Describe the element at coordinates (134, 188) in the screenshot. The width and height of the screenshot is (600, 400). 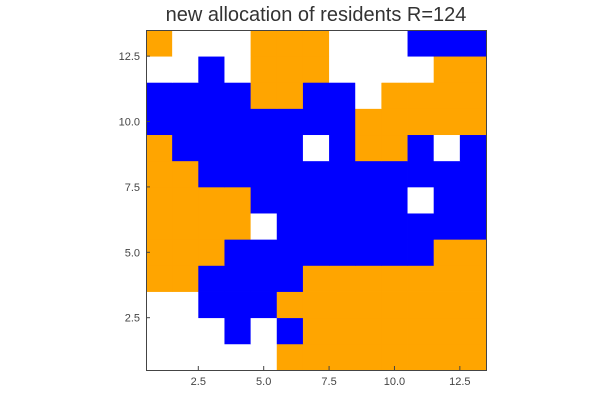
I see `y-axis: 2.5 5.0 7.5 10.0 12.5` at that location.